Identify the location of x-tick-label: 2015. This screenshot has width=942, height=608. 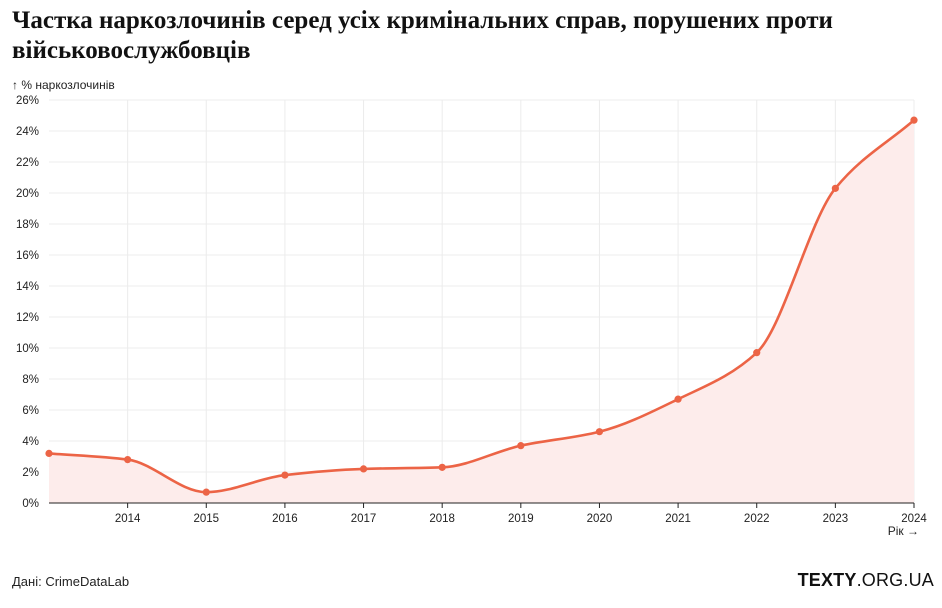
(206, 519).